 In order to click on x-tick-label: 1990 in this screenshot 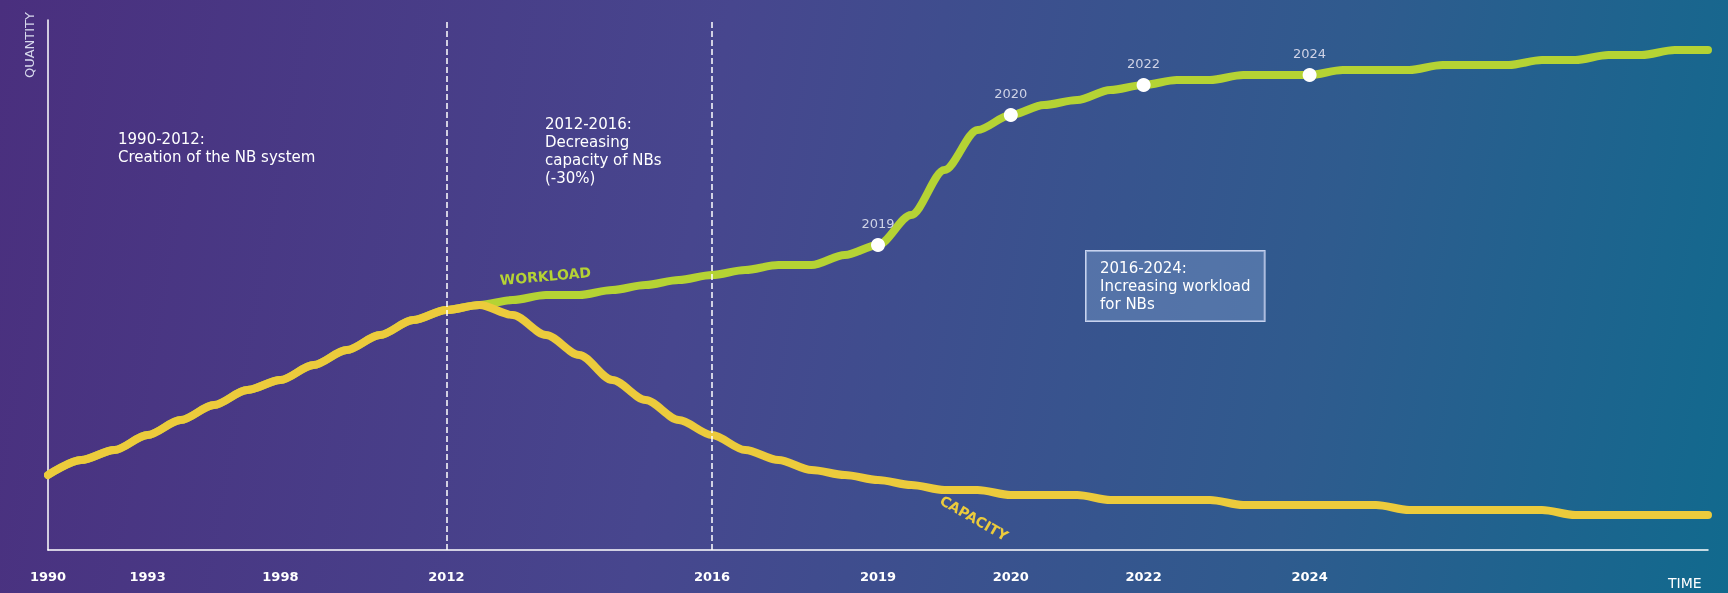, I will do `click(48, 576)`.